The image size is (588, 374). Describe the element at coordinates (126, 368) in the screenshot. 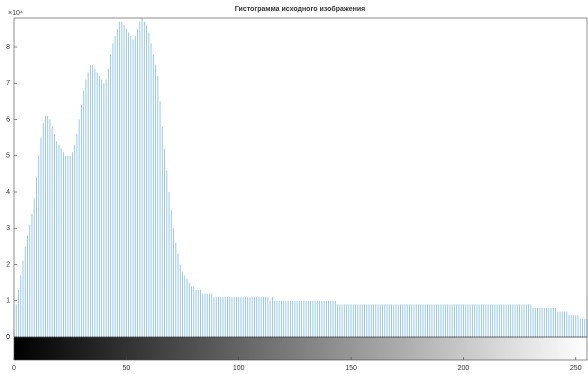

I see `x-tick-label: 50` at that location.